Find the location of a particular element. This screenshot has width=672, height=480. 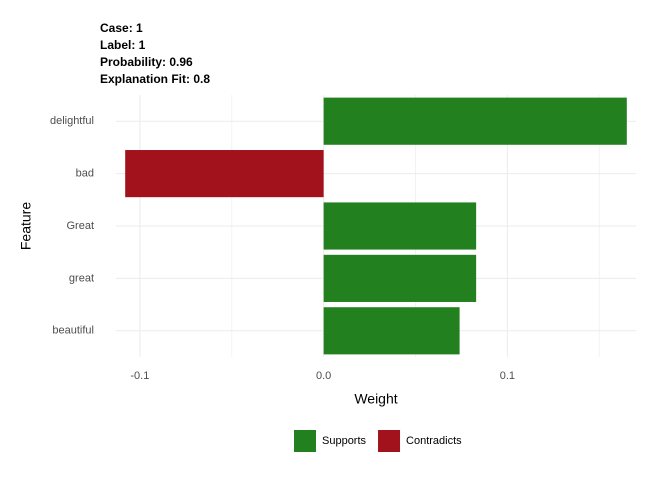

legend-label: Contradicts is located at coordinates (434, 441).